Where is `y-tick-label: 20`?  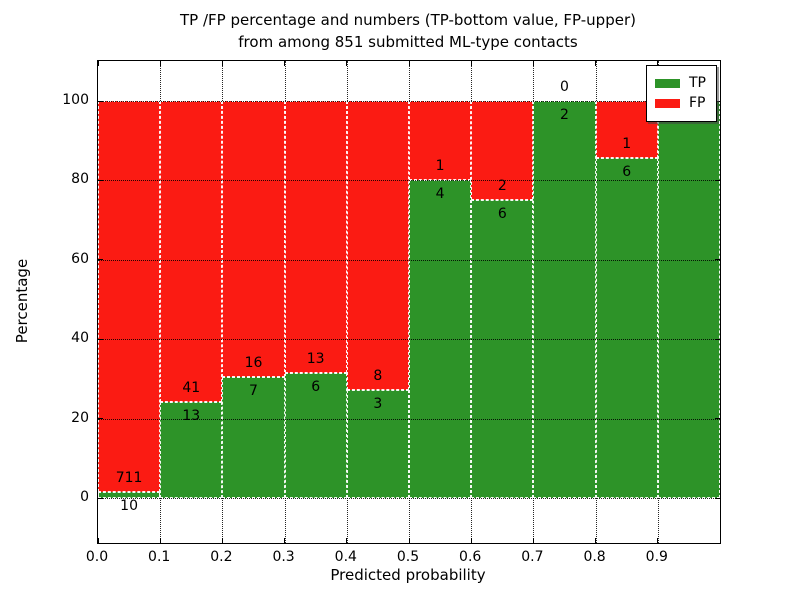
y-tick-label: 20 is located at coordinates (80, 417).